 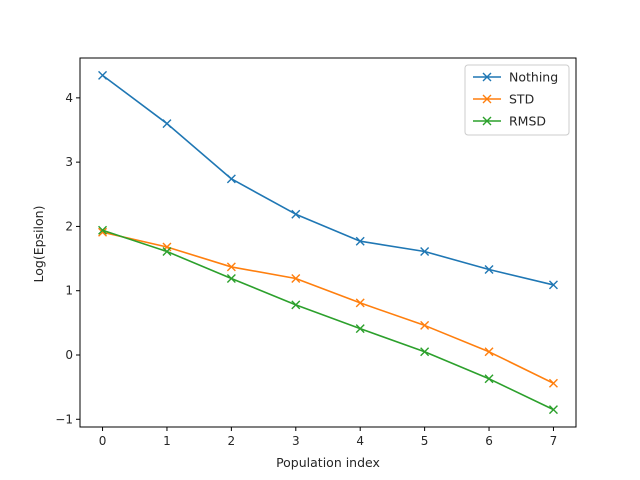 What do you see at coordinates (64, 419) in the screenshot?
I see `y-tick-label: −1` at bounding box center [64, 419].